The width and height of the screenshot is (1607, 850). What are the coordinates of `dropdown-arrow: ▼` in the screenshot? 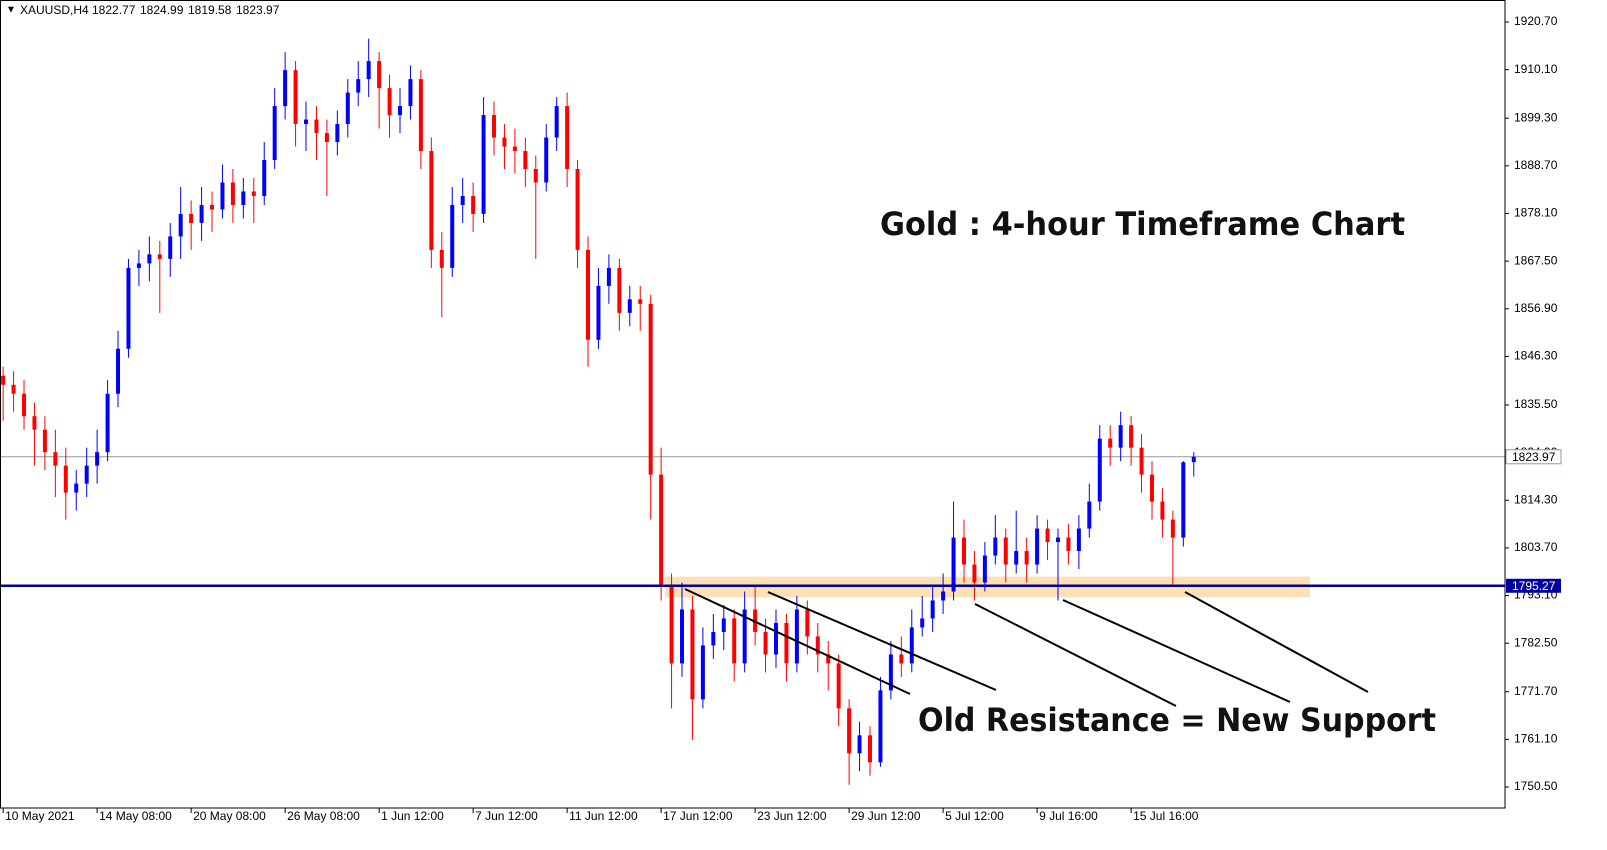 It's located at (11, 10).